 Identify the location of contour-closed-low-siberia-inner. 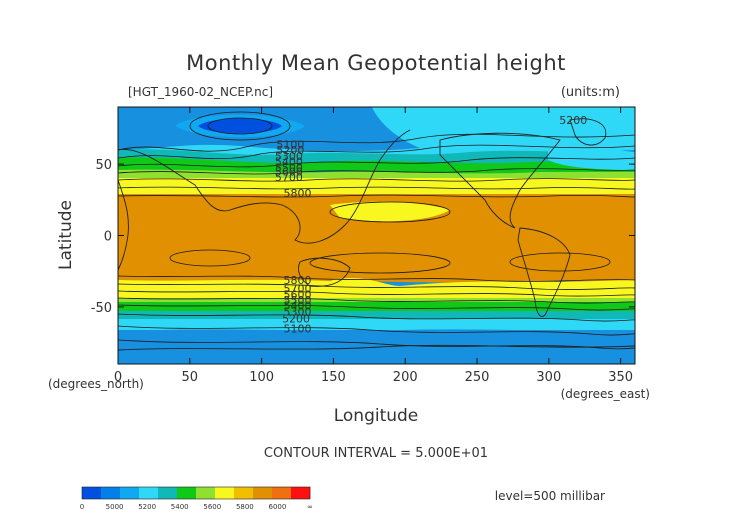
(240, 126).